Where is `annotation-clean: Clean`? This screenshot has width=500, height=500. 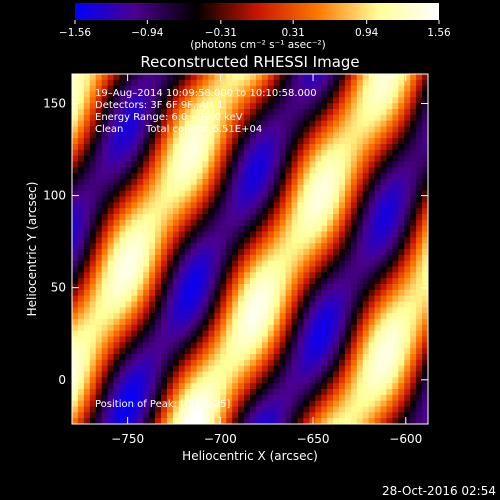
annotation-clean: Clean is located at coordinates (109, 129).